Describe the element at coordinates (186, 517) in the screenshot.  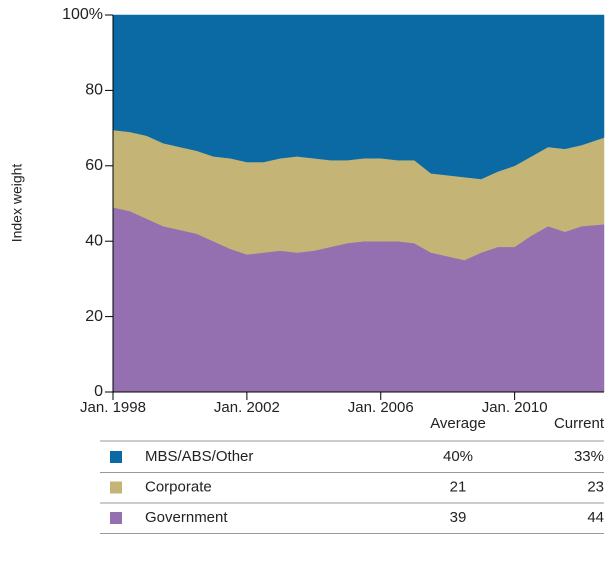
I see `legend-label: Government` at that location.